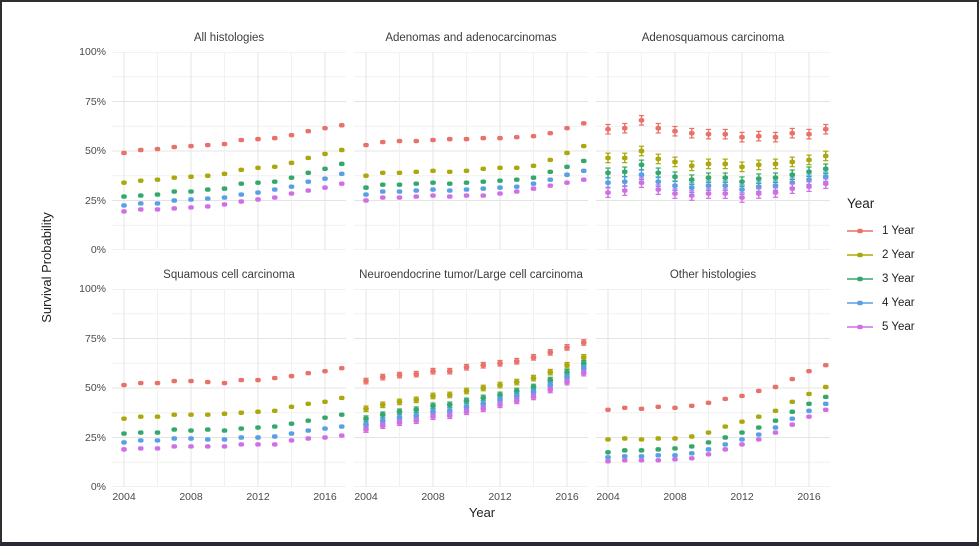  Describe the element at coordinates (861, 203) in the screenshot. I see `legend-title: Year` at that location.